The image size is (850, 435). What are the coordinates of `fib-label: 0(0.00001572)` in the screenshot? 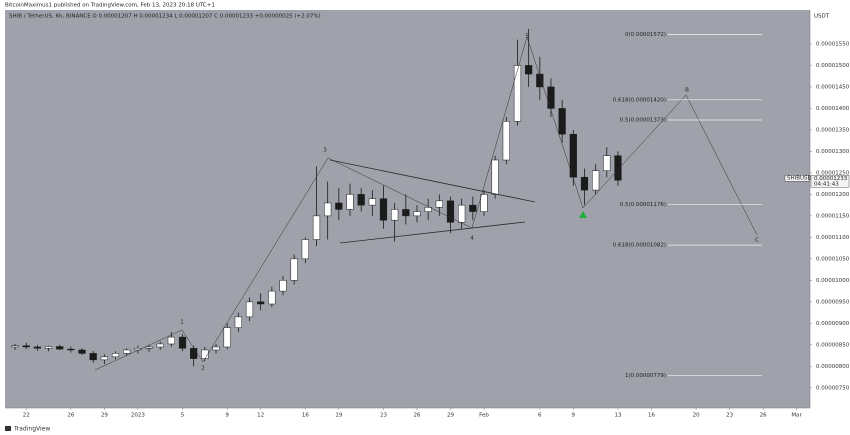 It's located at (645, 35).